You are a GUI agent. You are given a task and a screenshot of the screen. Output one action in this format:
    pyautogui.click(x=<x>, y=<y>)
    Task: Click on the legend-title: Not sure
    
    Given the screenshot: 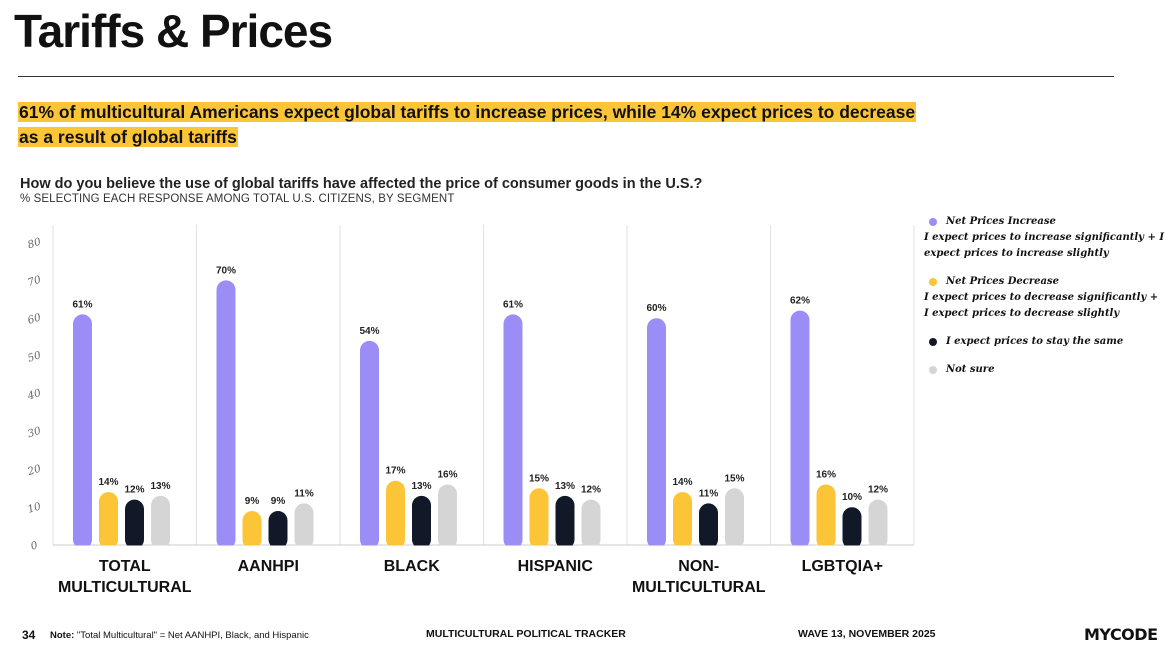 What is the action you would take?
    pyautogui.click(x=970, y=369)
    